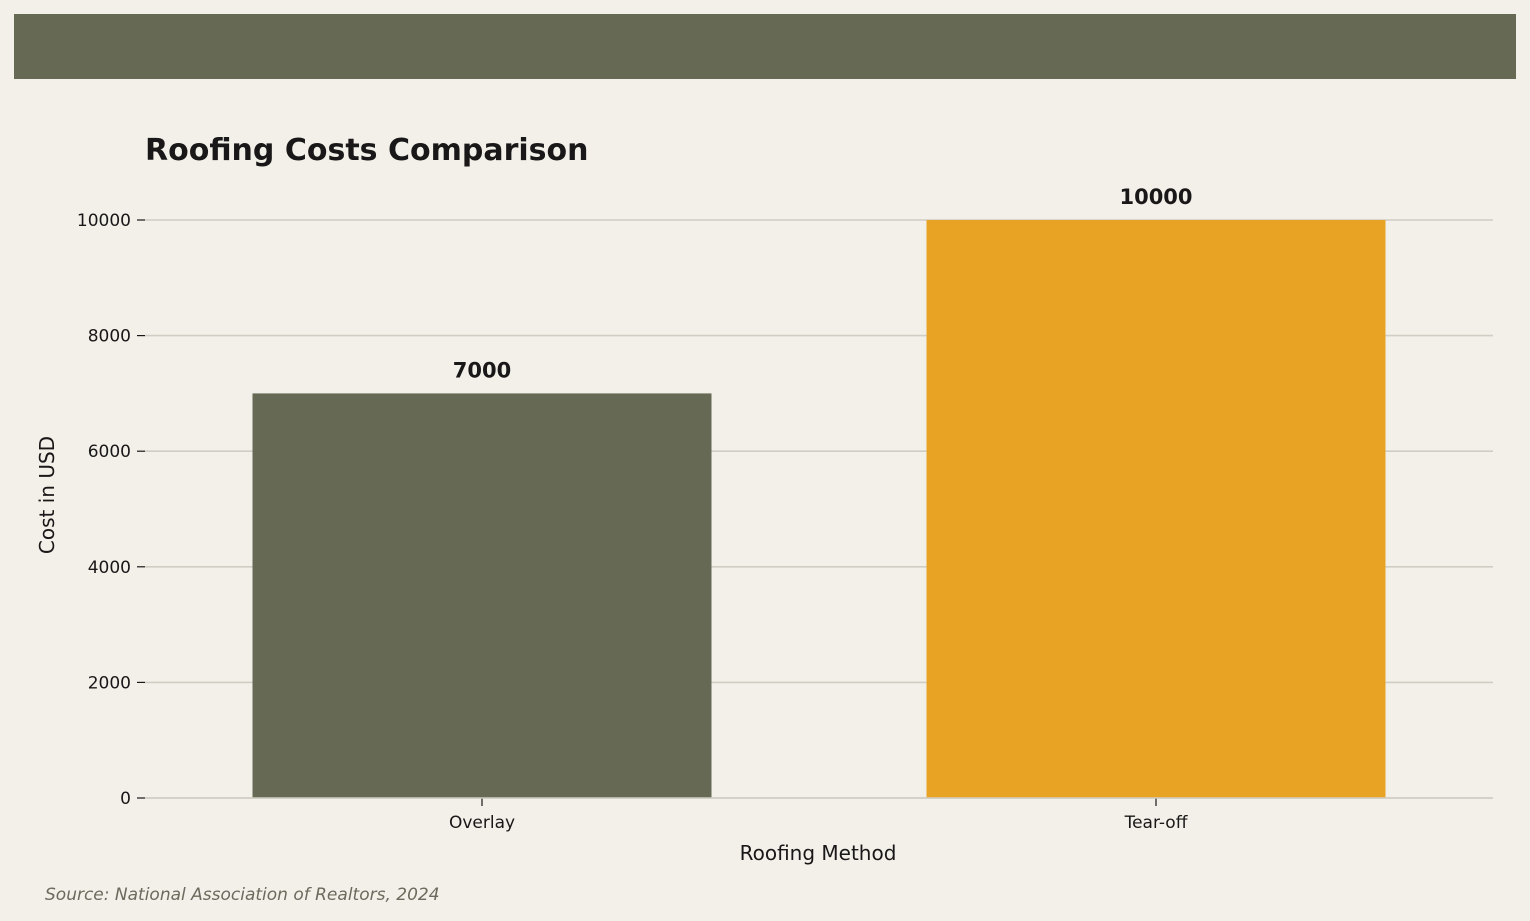 The height and width of the screenshot is (921, 1530). I want to click on chart-title: Roofing Costs Comparison, so click(367, 150).